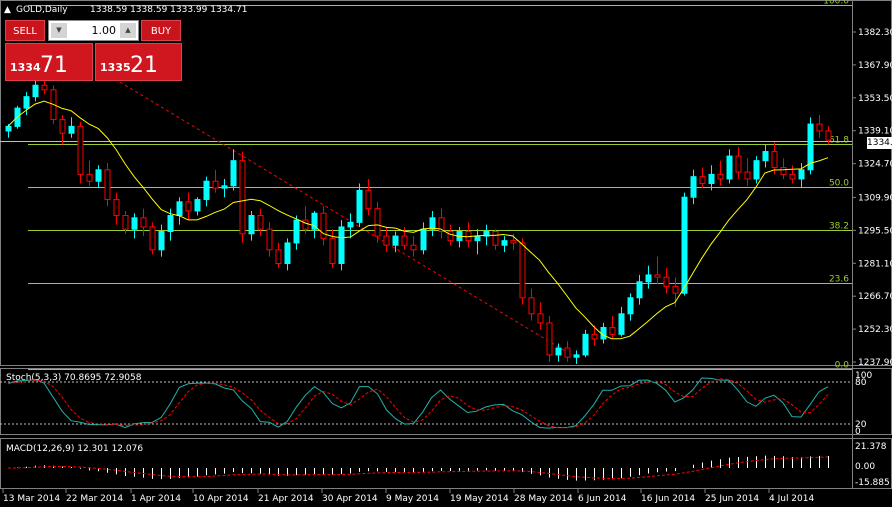 Image resolution: width=892 pixels, height=507 pixels. Describe the element at coordinates (879, 143) in the screenshot. I see `current-price-label: 1334.71` at that location.